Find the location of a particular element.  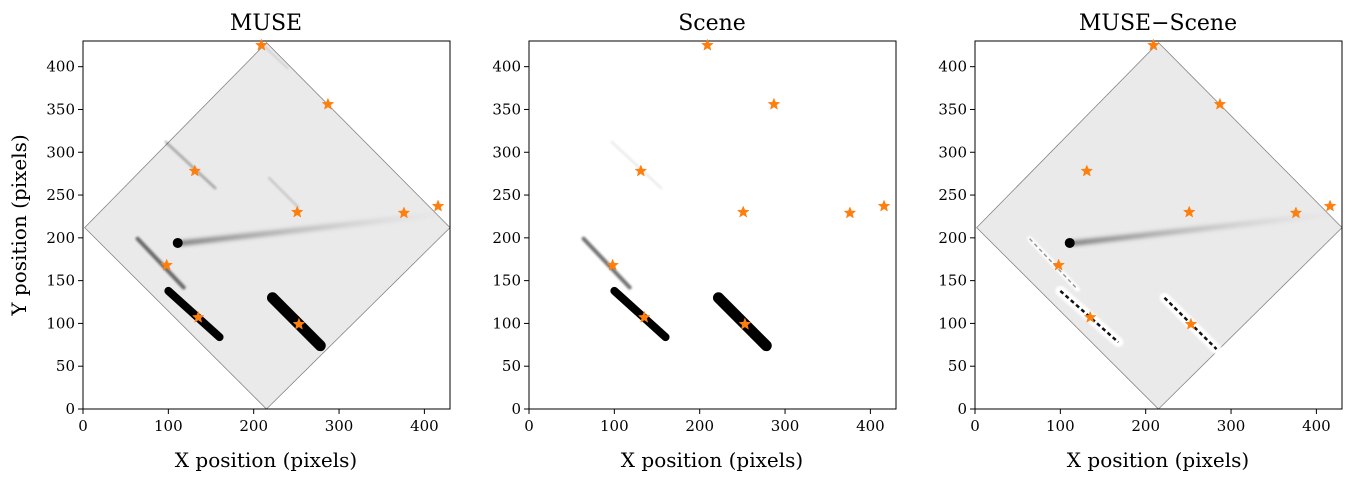

panel-title: MUSE is located at coordinates (266, 23).